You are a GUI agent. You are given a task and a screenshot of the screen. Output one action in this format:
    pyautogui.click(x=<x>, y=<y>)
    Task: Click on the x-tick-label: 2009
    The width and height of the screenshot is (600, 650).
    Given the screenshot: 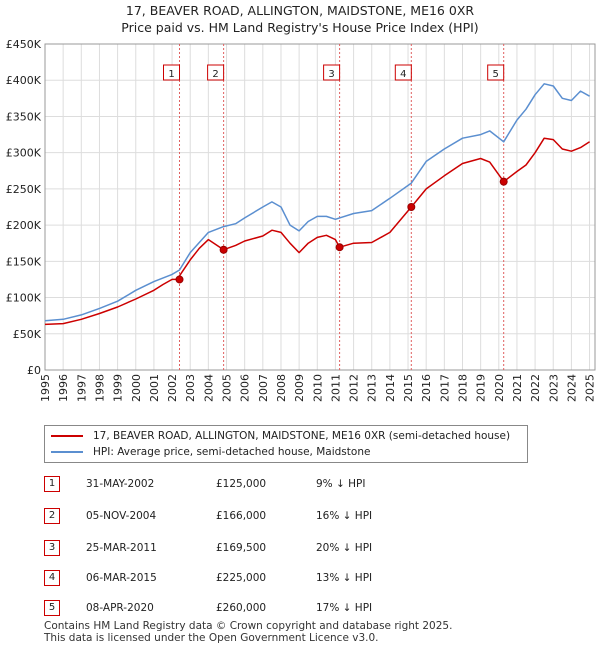 What is the action you would take?
    pyautogui.click(x=299, y=388)
    